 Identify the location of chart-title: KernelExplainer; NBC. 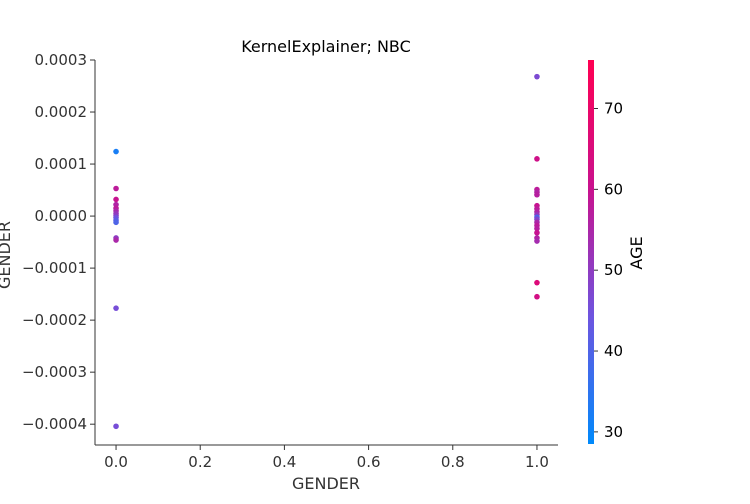
(326, 46).